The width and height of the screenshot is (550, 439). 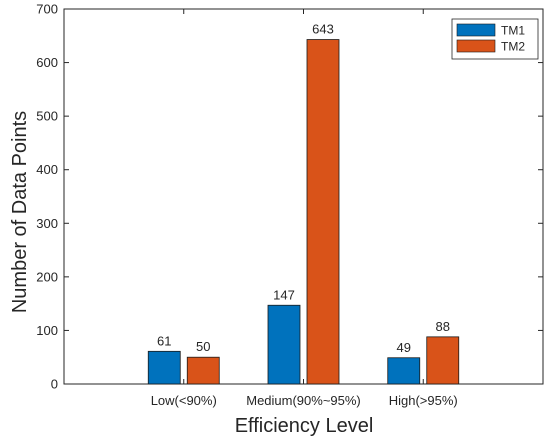 I want to click on y-tick-label: 600, so click(x=47, y=62).